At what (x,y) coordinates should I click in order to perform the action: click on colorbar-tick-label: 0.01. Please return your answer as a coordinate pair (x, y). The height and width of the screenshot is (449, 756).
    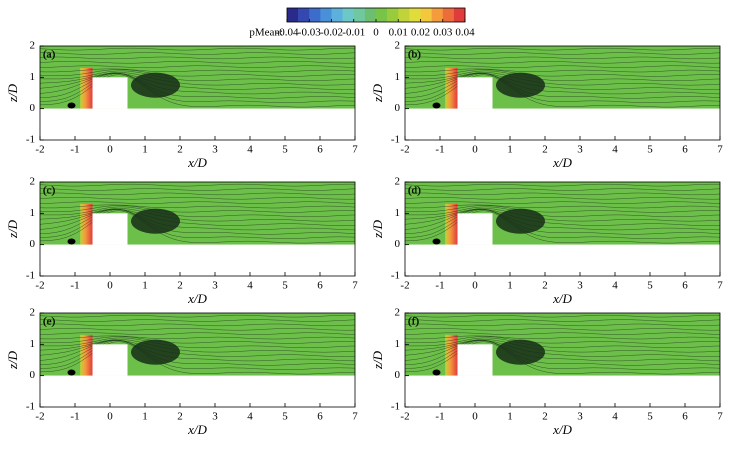
    Looking at the image, I should click on (398, 33).